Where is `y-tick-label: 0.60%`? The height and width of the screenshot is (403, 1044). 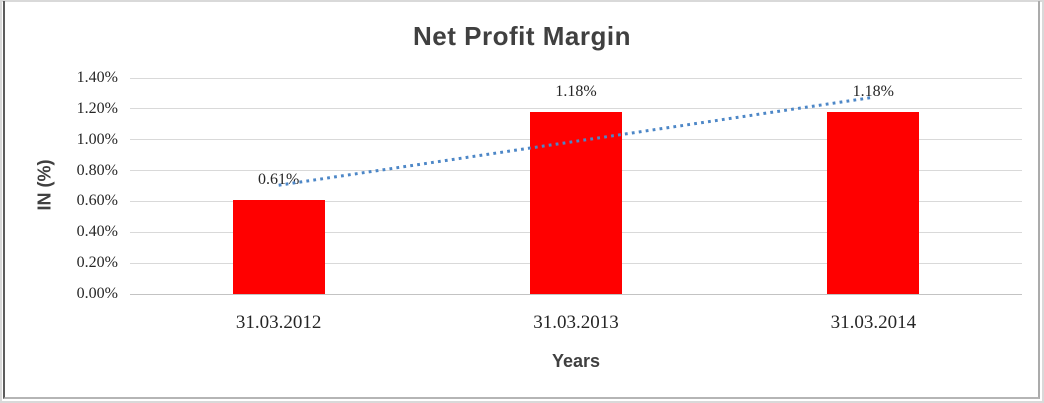
y-tick-label: 0.60% is located at coordinates (97, 201).